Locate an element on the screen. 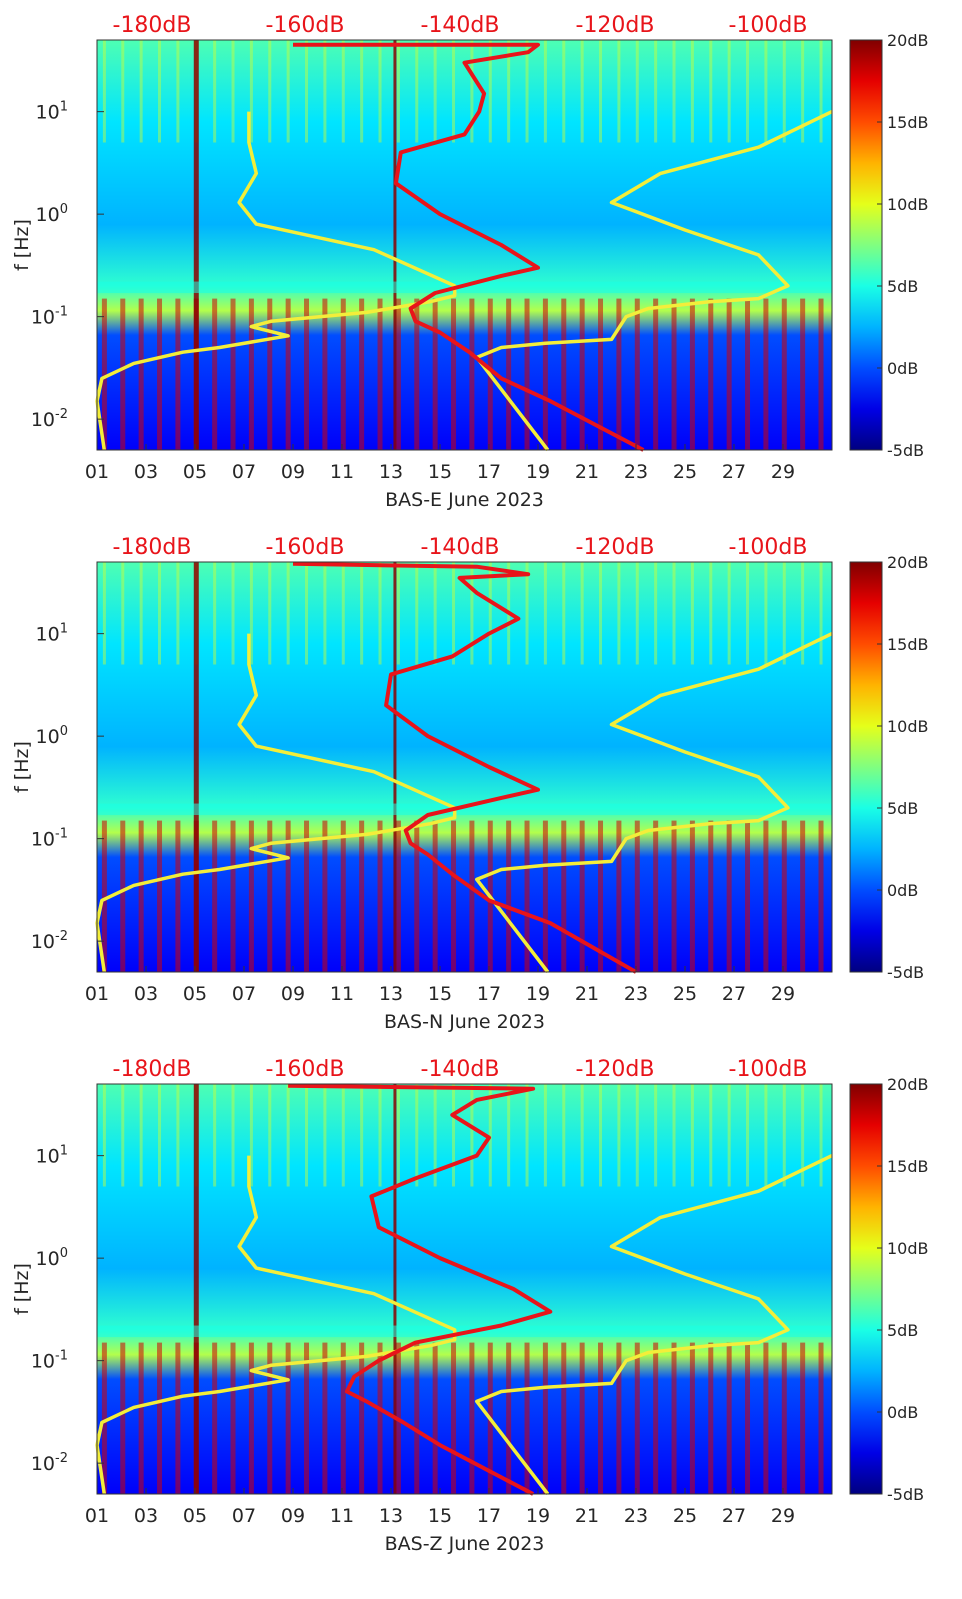 The width and height of the screenshot is (962, 1599). x-axis-label: BAS-Z June 2023 is located at coordinates (465, 1544).